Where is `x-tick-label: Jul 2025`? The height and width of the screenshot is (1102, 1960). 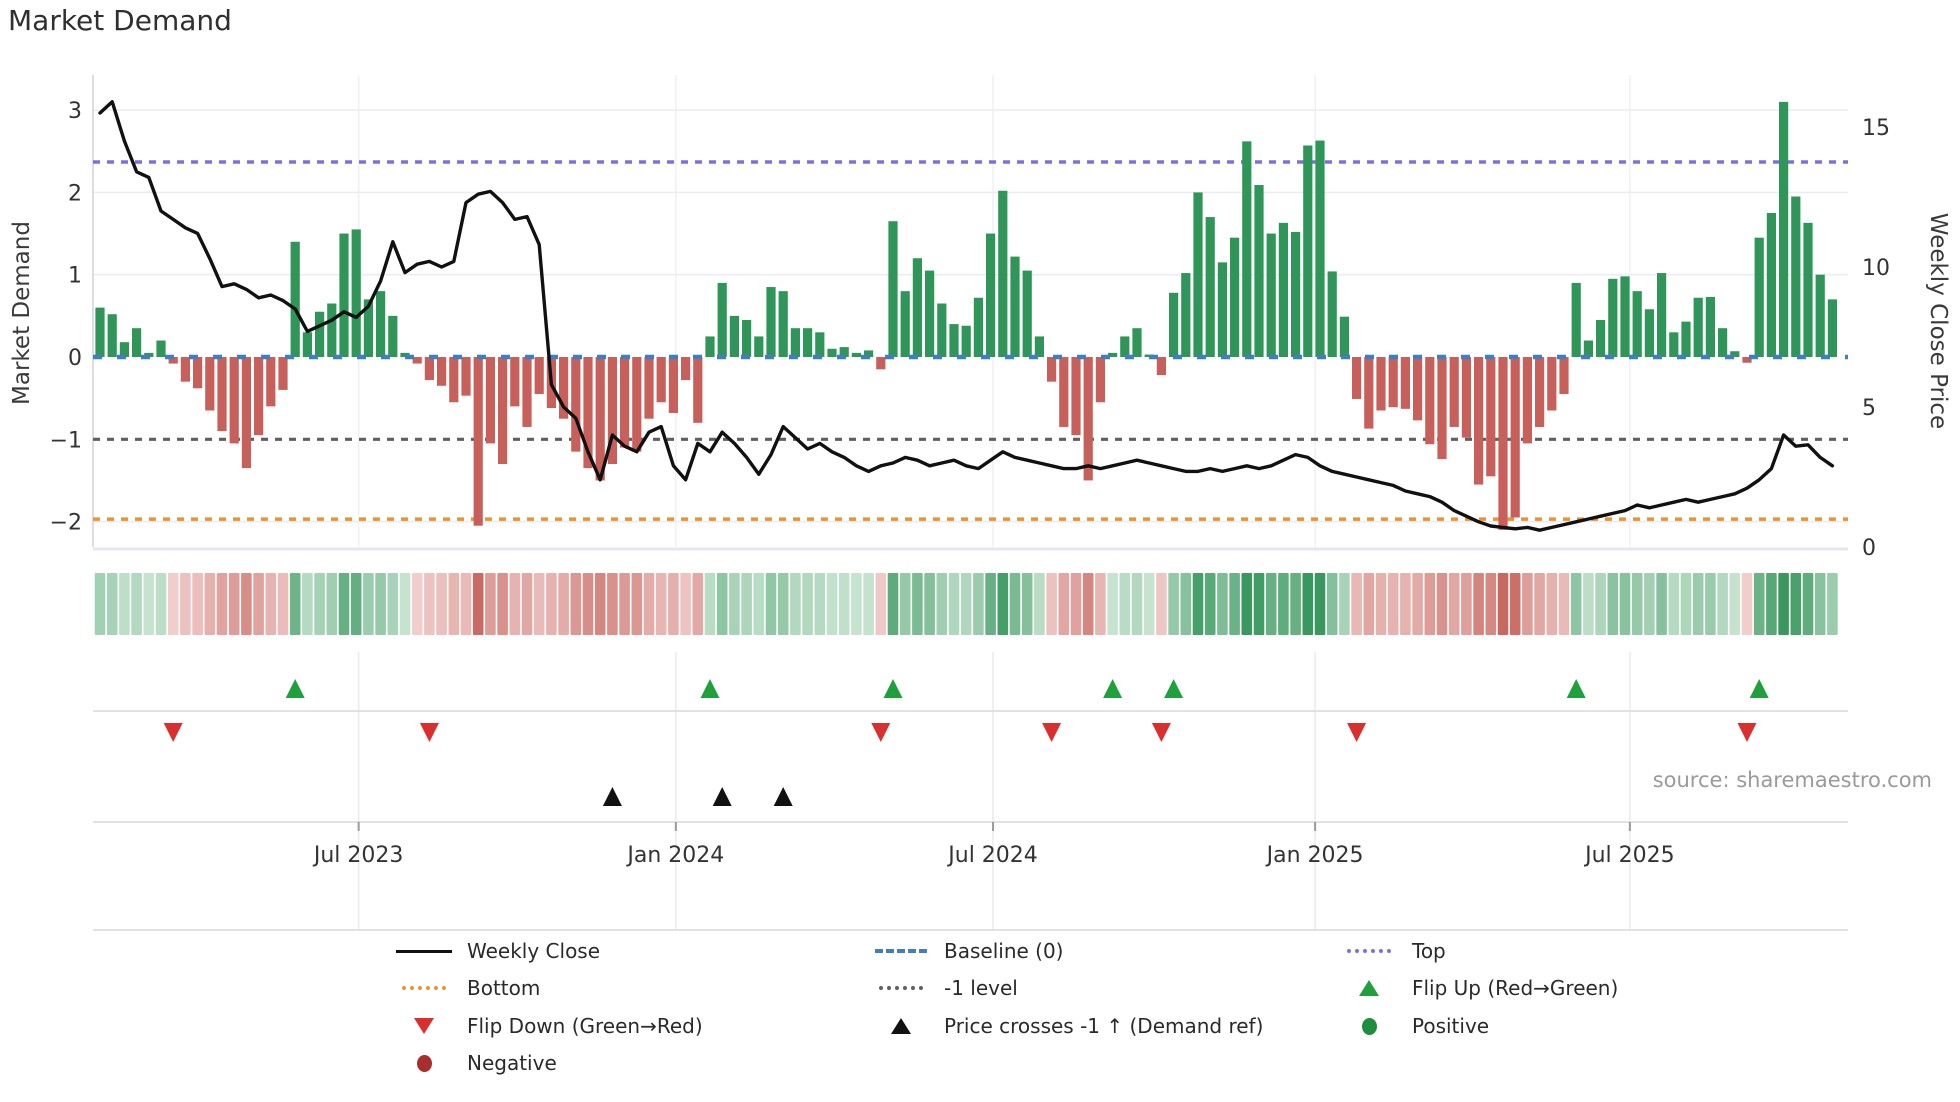
x-tick-label: Jul 2025 is located at coordinates (1629, 855).